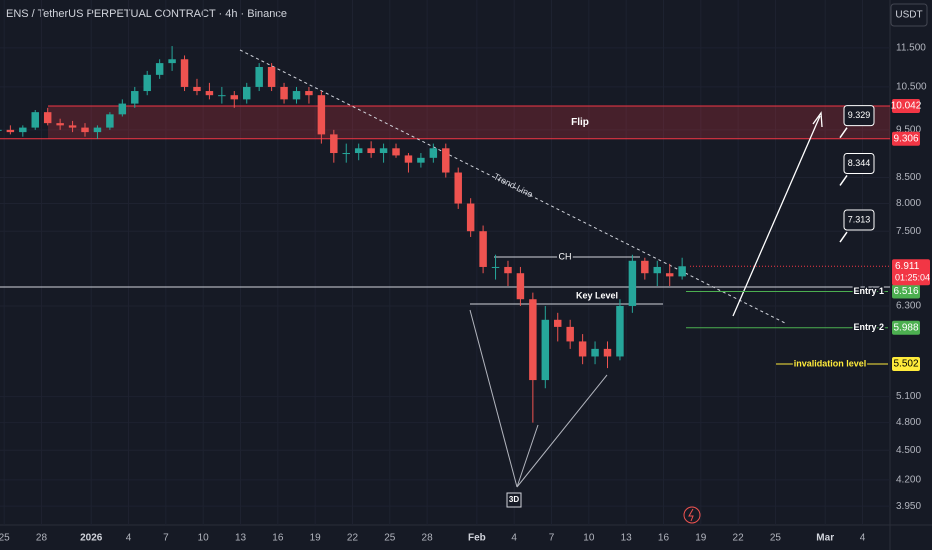 The image size is (932, 550). I want to click on price-tag-label: 10.042, so click(906, 106).